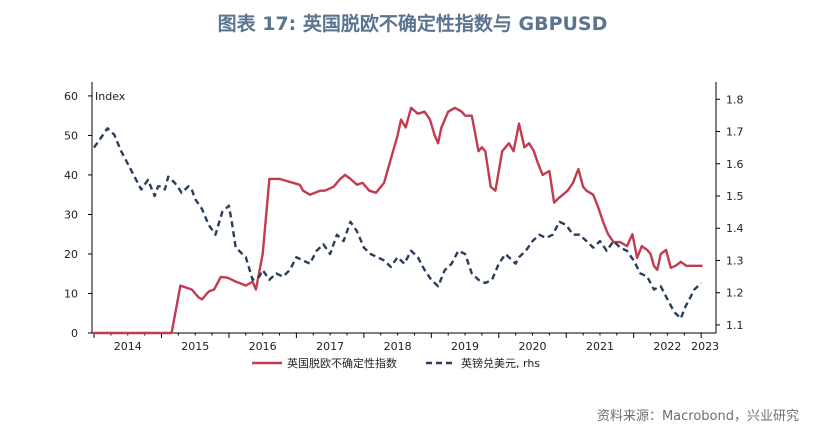 This screenshot has height=439, width=825. Describe the element at coordinates (71, 96) in the screenshot. I see `left-y-tick-label: 60` at that location.